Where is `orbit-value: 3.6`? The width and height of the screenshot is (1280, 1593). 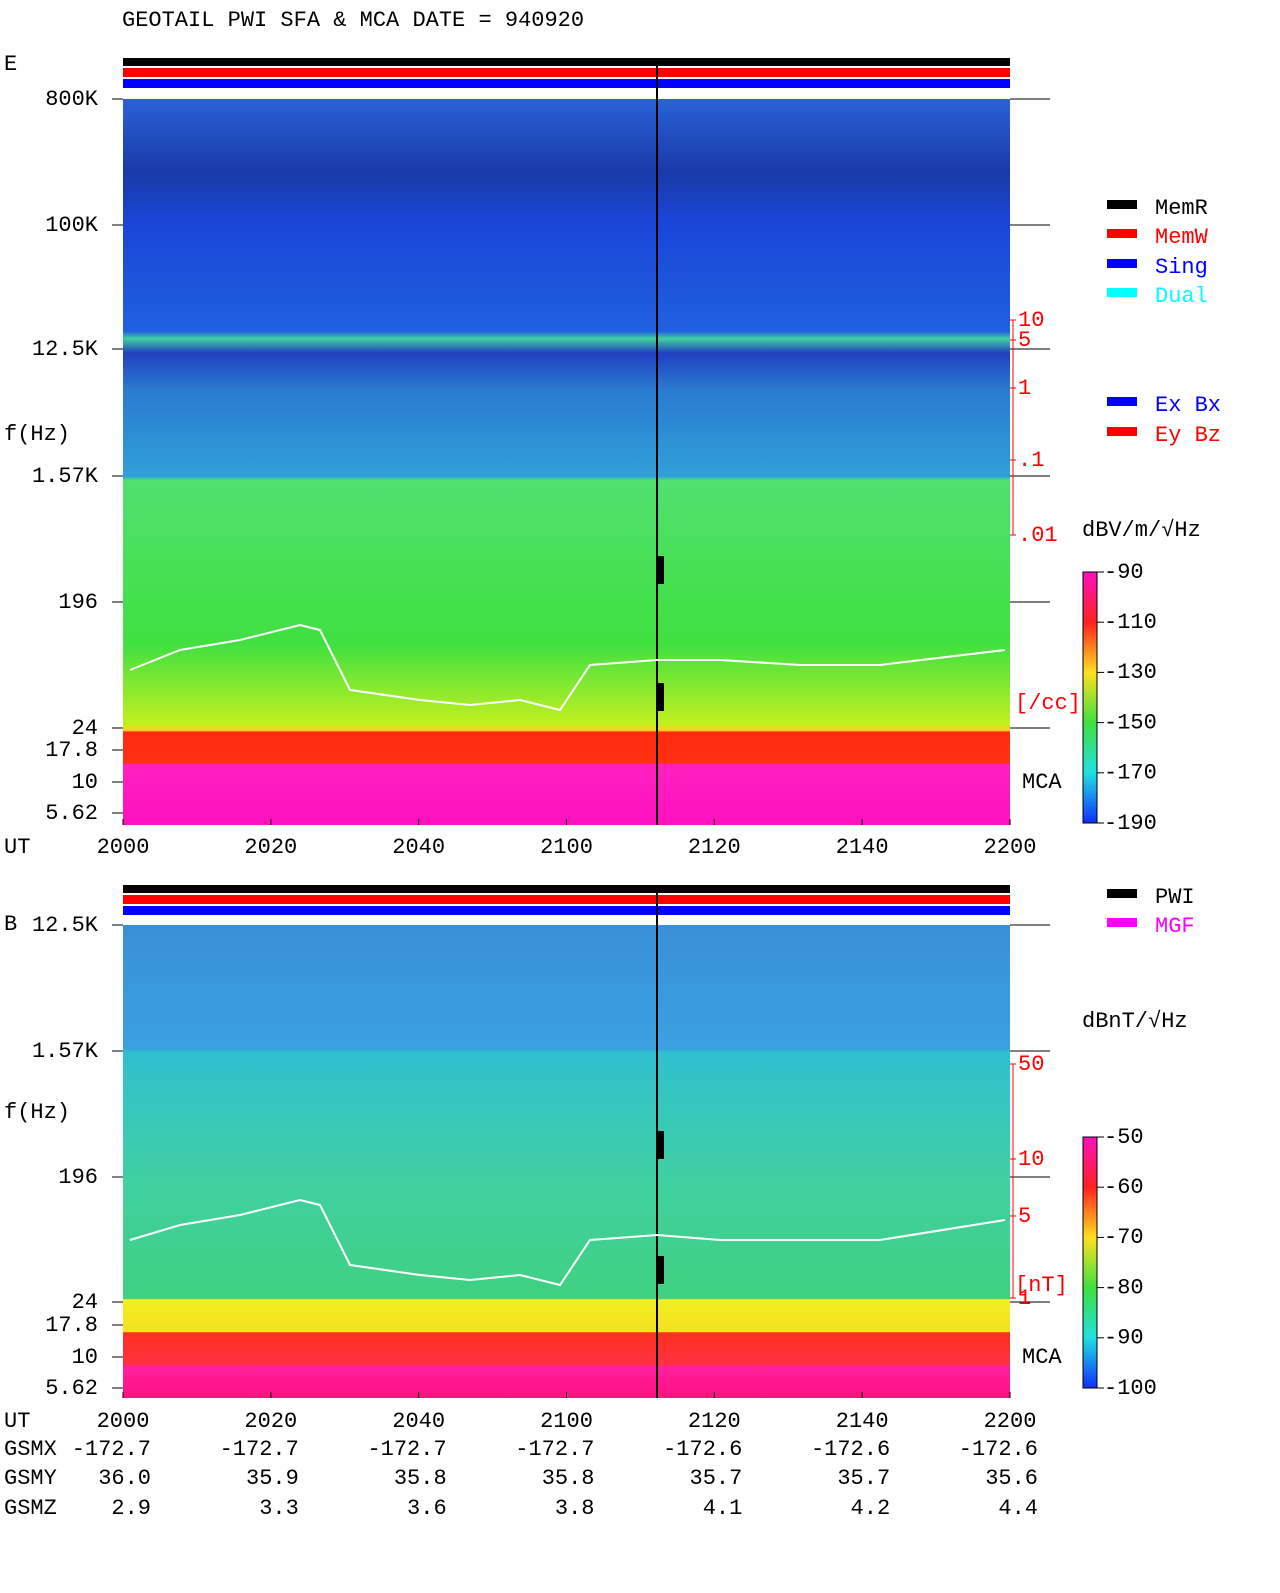
orbit-value: 3.6 is located at coordinates (427, 1508).